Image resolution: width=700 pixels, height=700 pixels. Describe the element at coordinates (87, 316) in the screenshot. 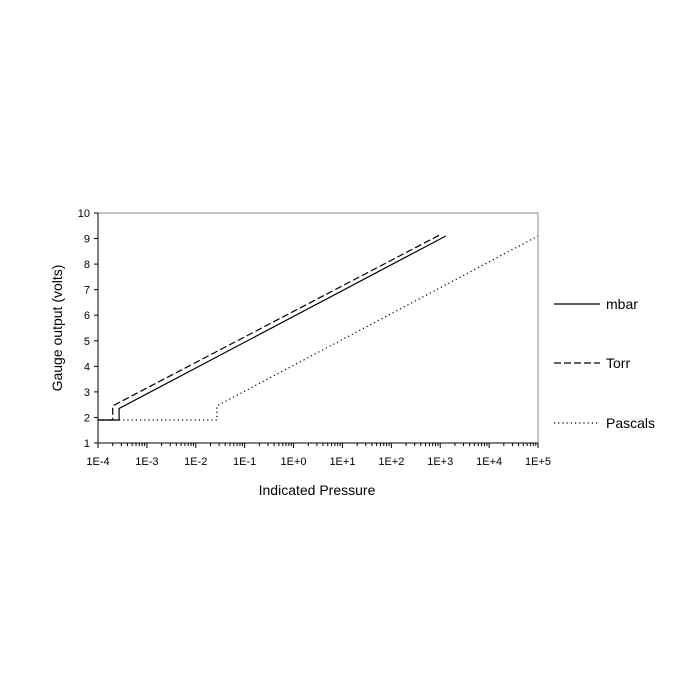

I see `y-tick-label-6: 6` at that location.